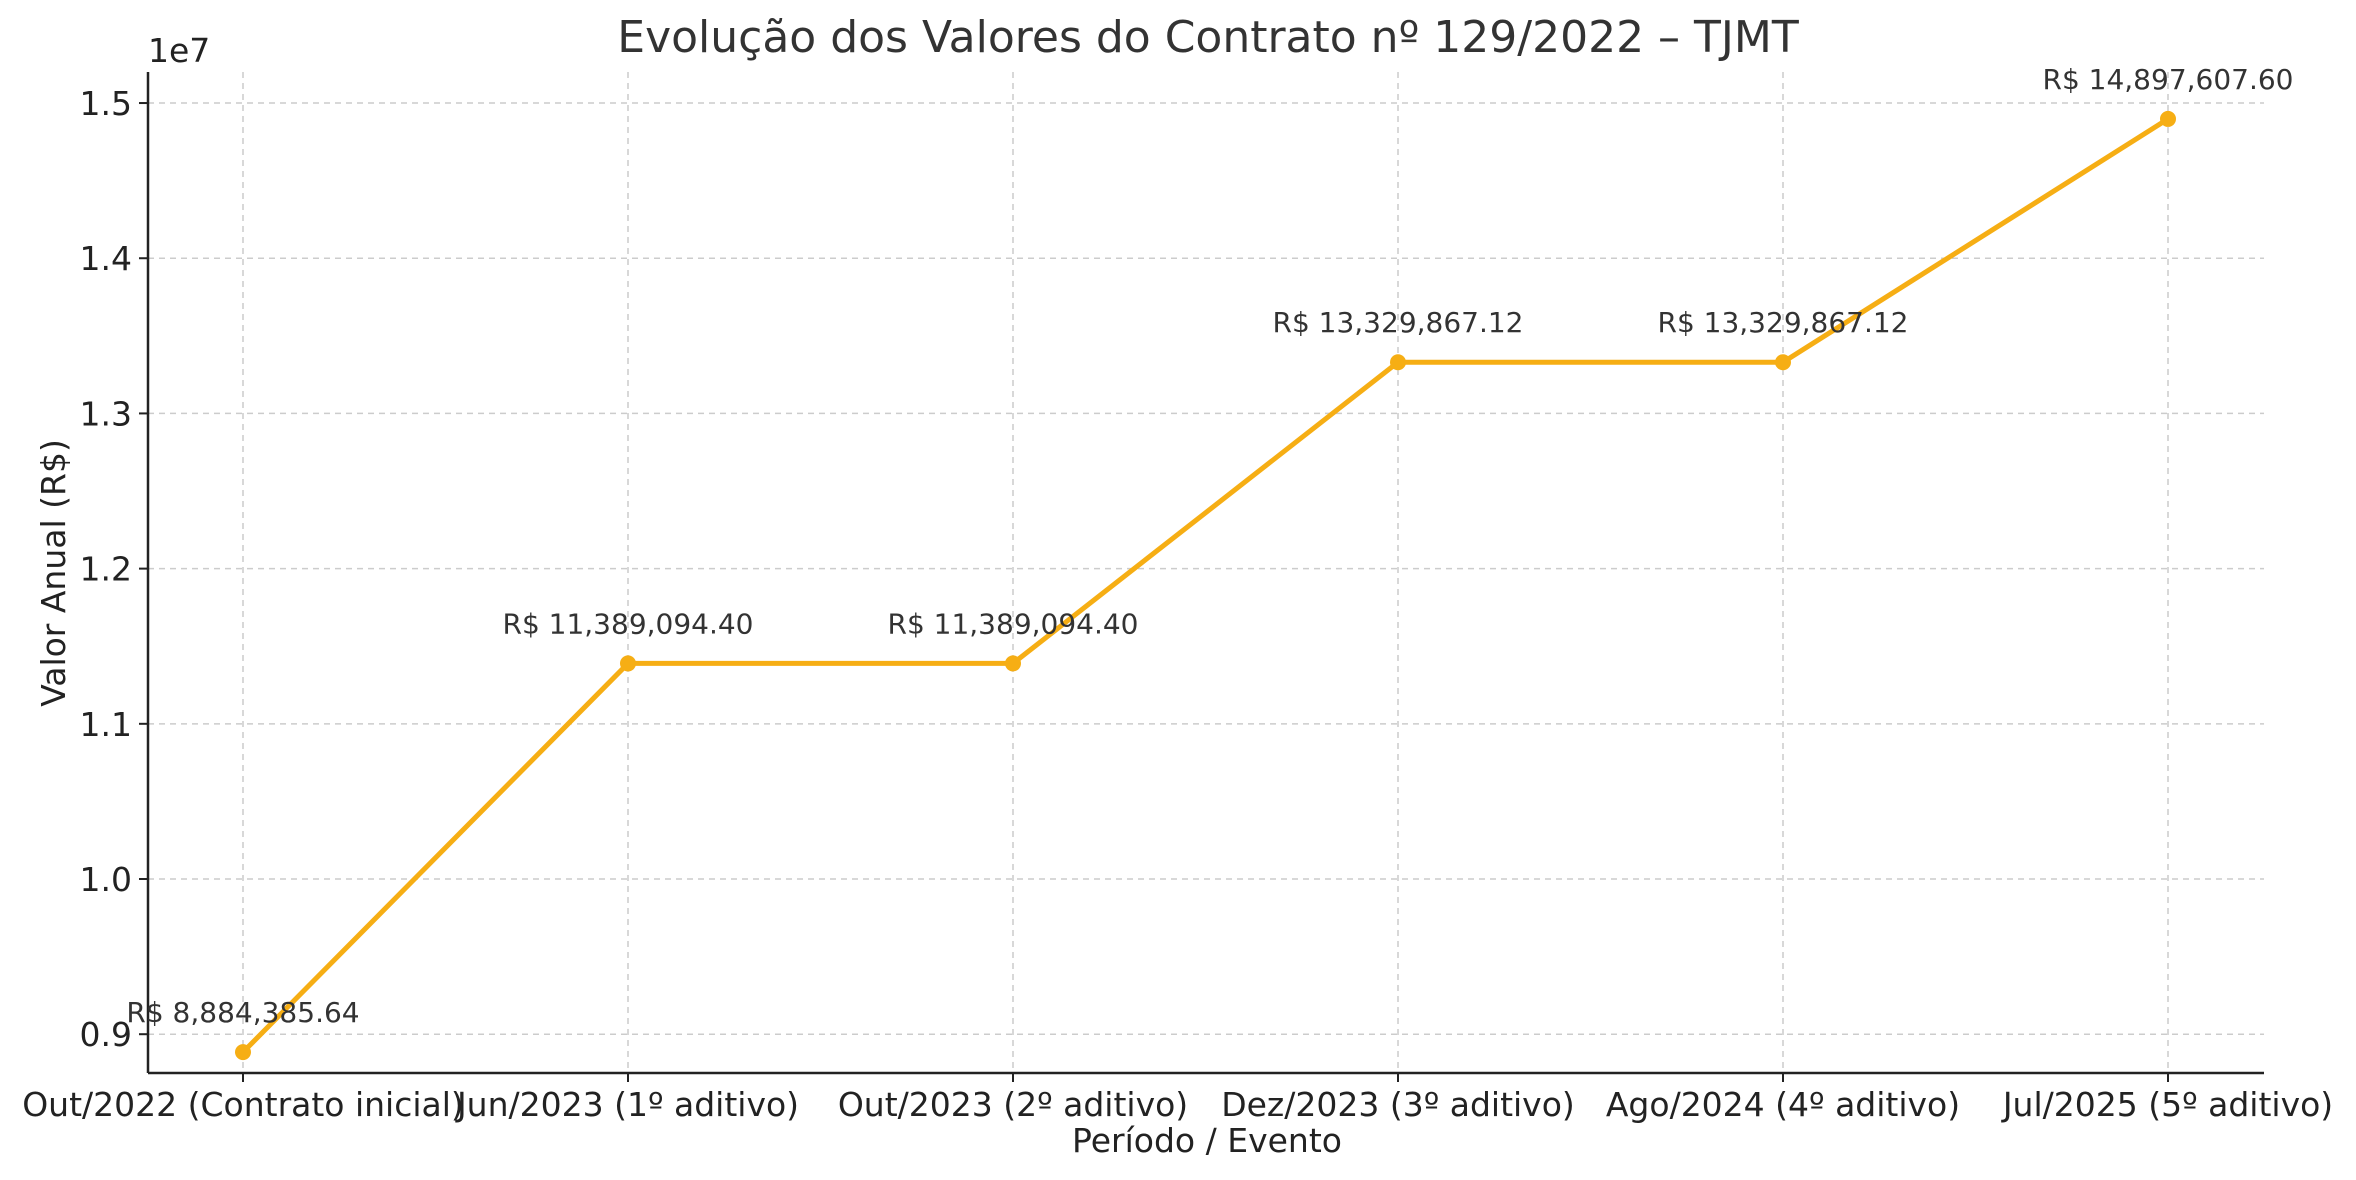 The height and width of the screenshot is (1180, 2356). I want to click on y-axis-label: Valor Anual (R$), so click(53, 573).